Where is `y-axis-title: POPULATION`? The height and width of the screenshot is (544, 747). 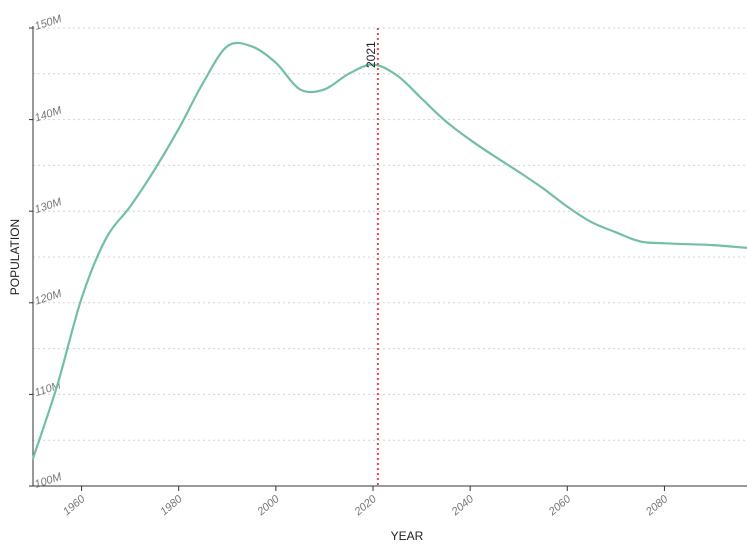
y-axis-title: POPULATION is located at coordinates (15, 257).